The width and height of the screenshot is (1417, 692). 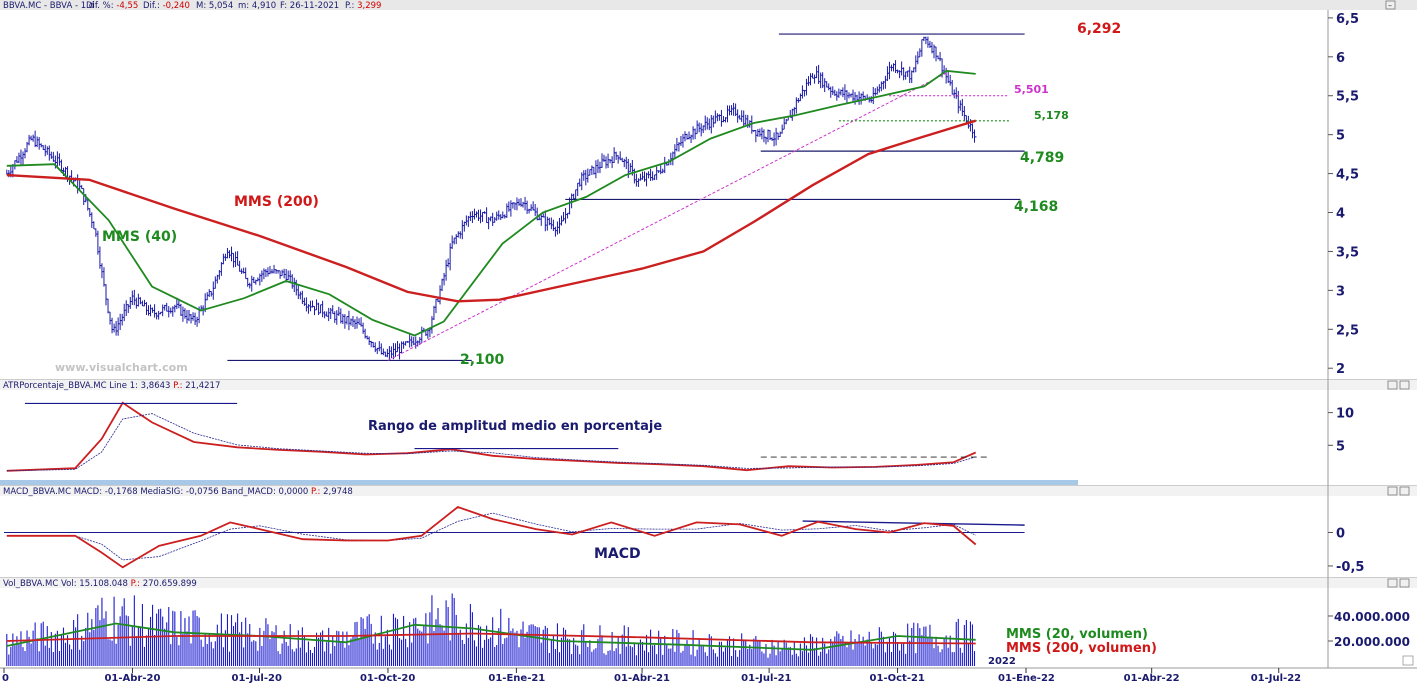 What do you see at coordinates (766, 678) in the screenshot?
I see `x-tick-label: 01-Jul-21` at bounding box center [766, 678].